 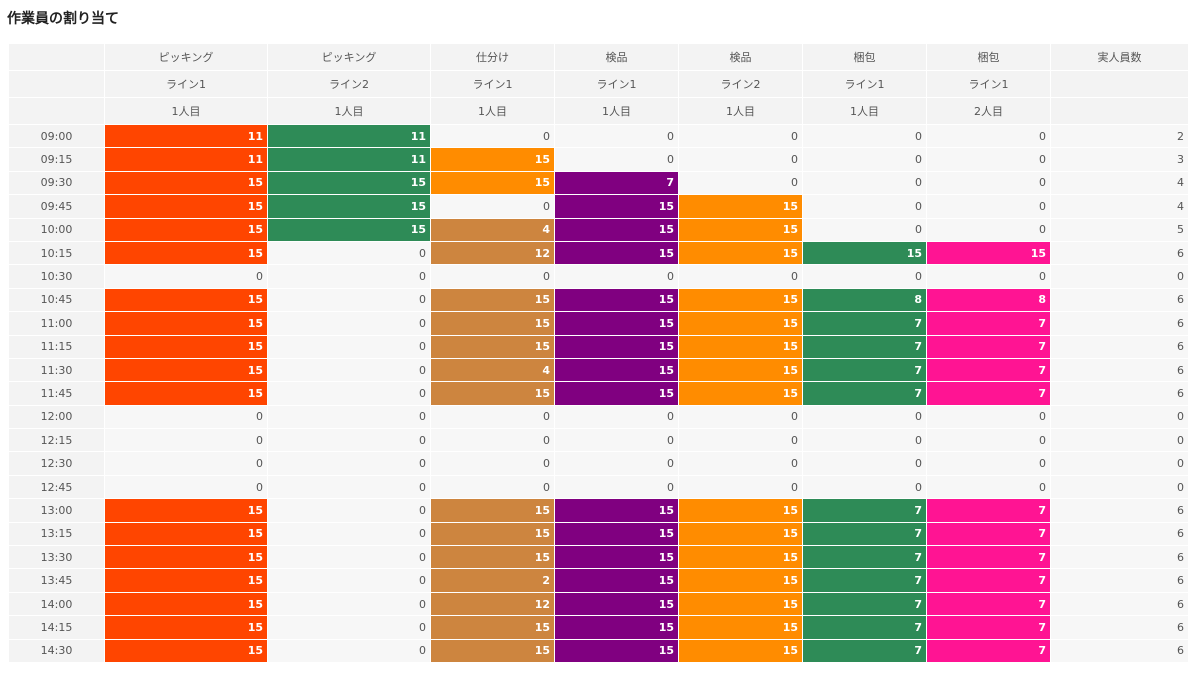 What do you see at coordinates (1119, 276) in the screenshot?
I see `total-cell: 0` at bounding box center [1119, 276].